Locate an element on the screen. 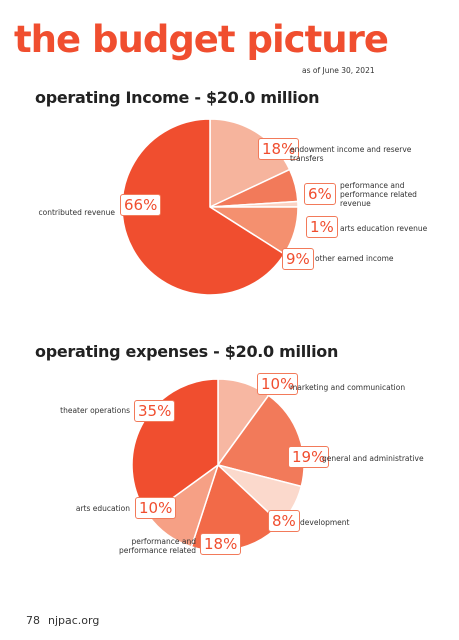 Image resolution: width=459 pixels, height=640 pixels. page-number: 78 is located at coordinates (33, 620).